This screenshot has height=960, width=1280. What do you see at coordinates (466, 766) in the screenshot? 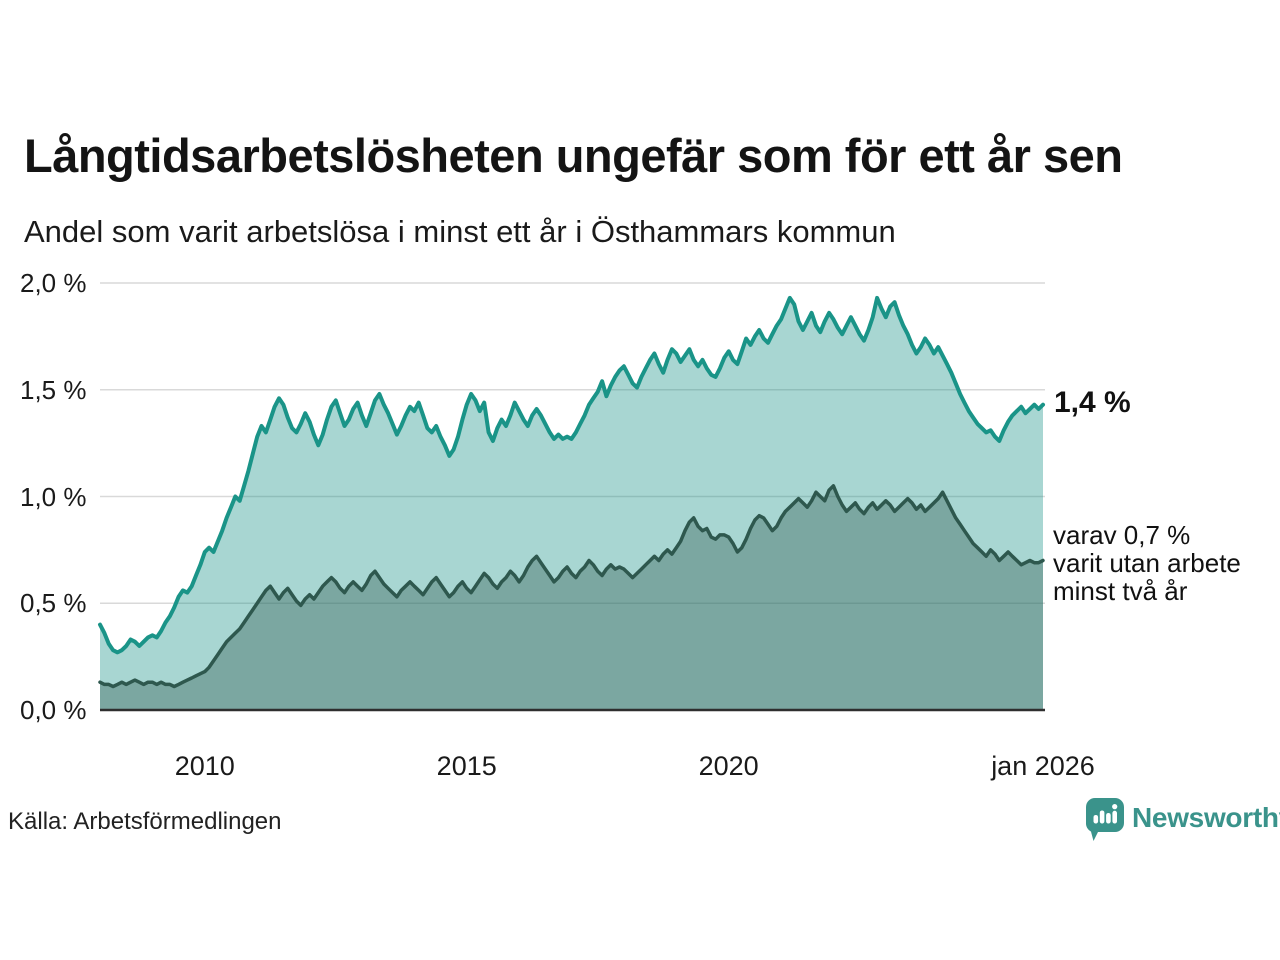
I see `x-tick-label: 2015` at bounding box center [466, 766].